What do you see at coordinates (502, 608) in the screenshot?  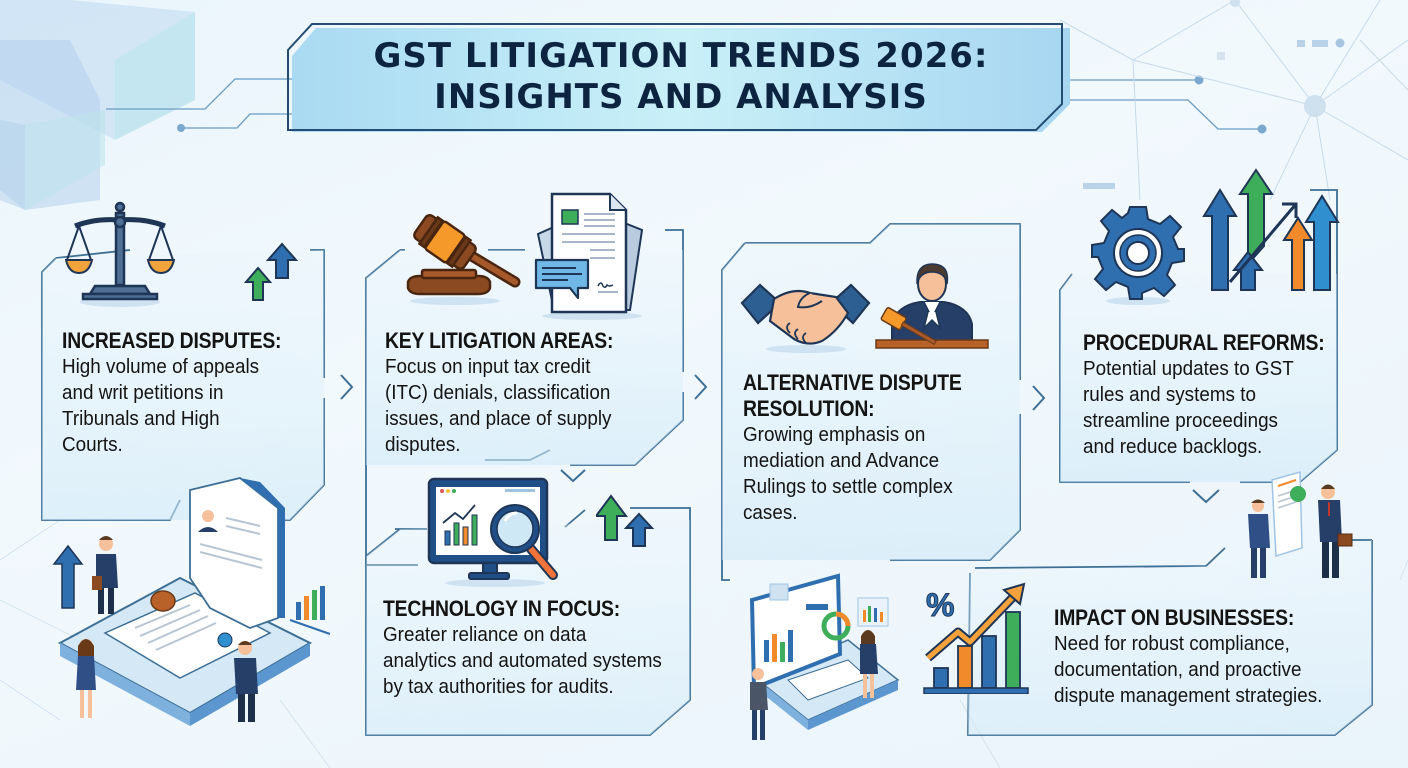 I see `panel-heading: TECHNOLOGY IN FOCUS:` at bounding box center [502, 608].